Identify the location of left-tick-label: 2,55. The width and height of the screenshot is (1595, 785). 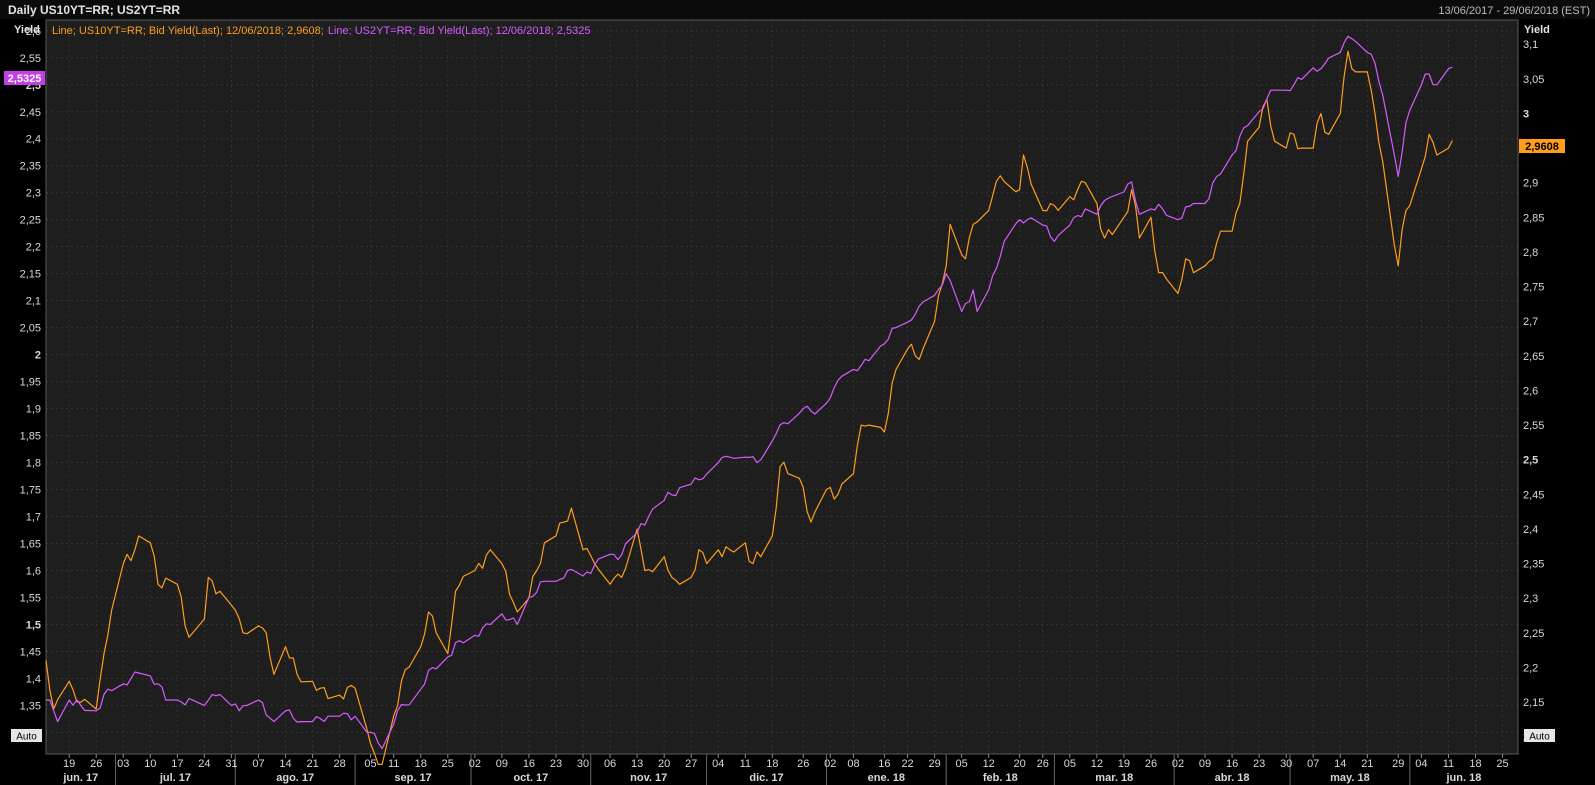
(30, 59).